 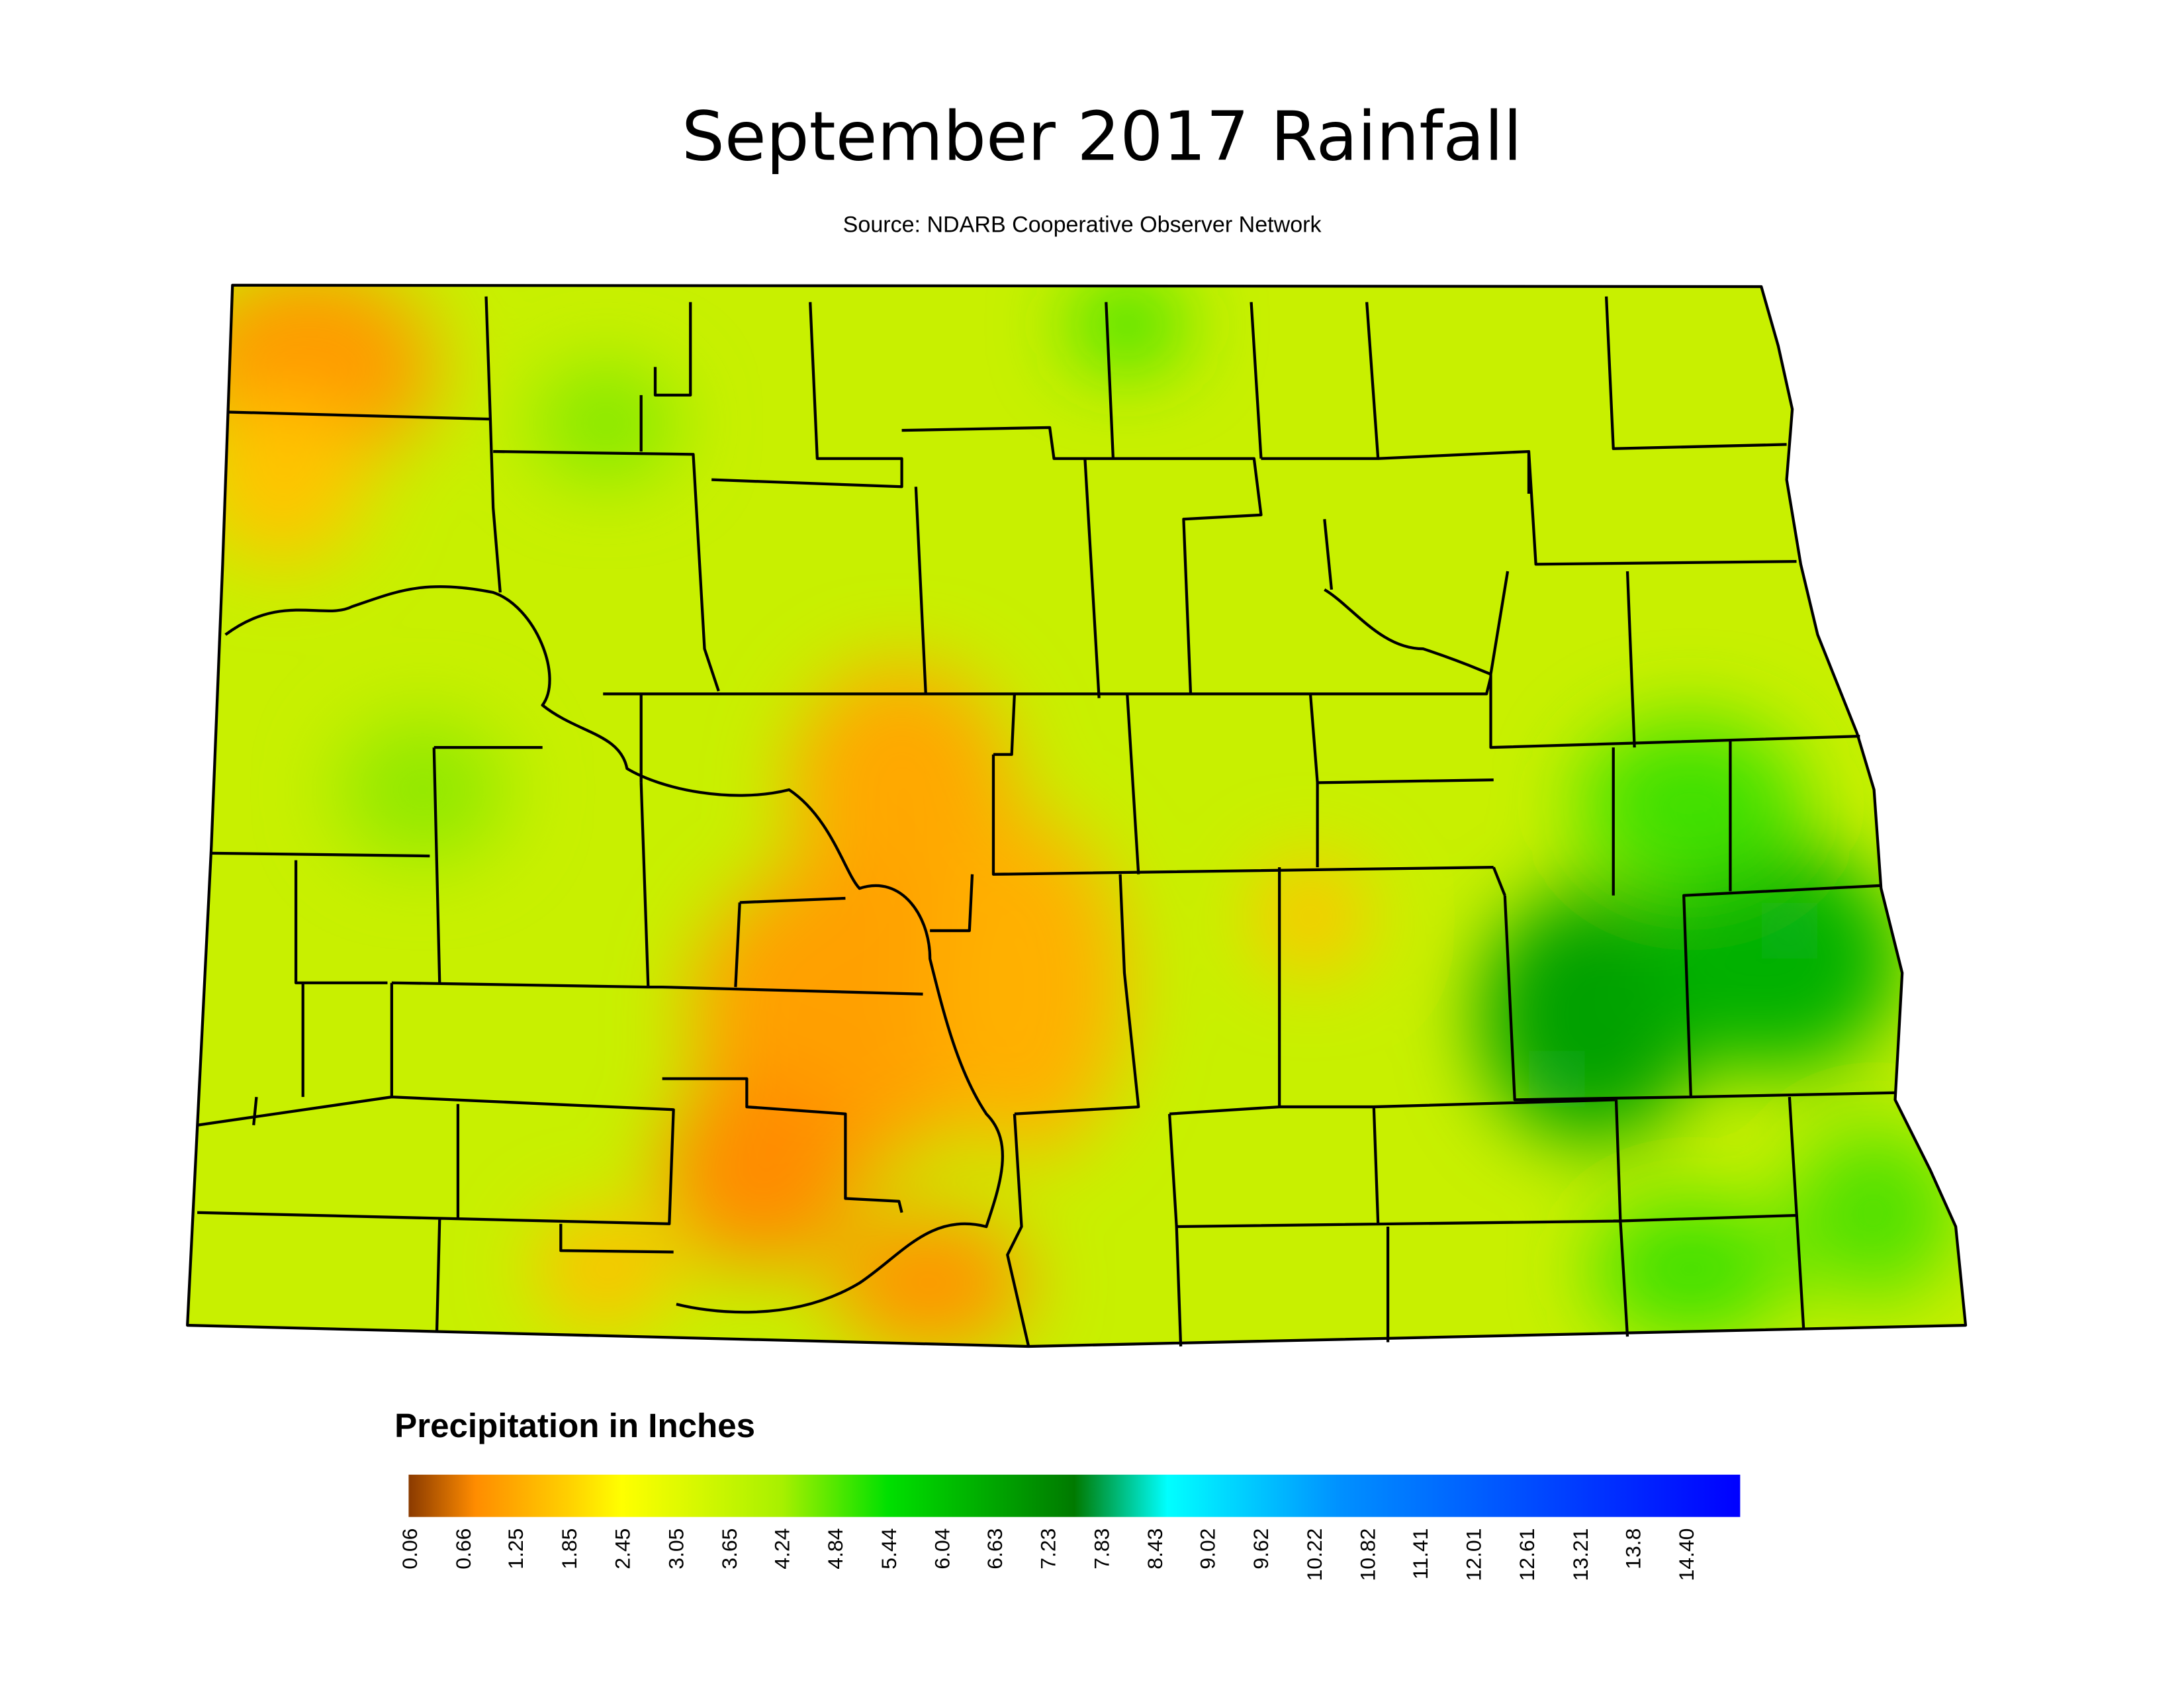 What do you see at coordinates (1314, 1554) in the screenshot?
I see `legend-tick-label: 10.22` at bounding box center [1314, 1554].